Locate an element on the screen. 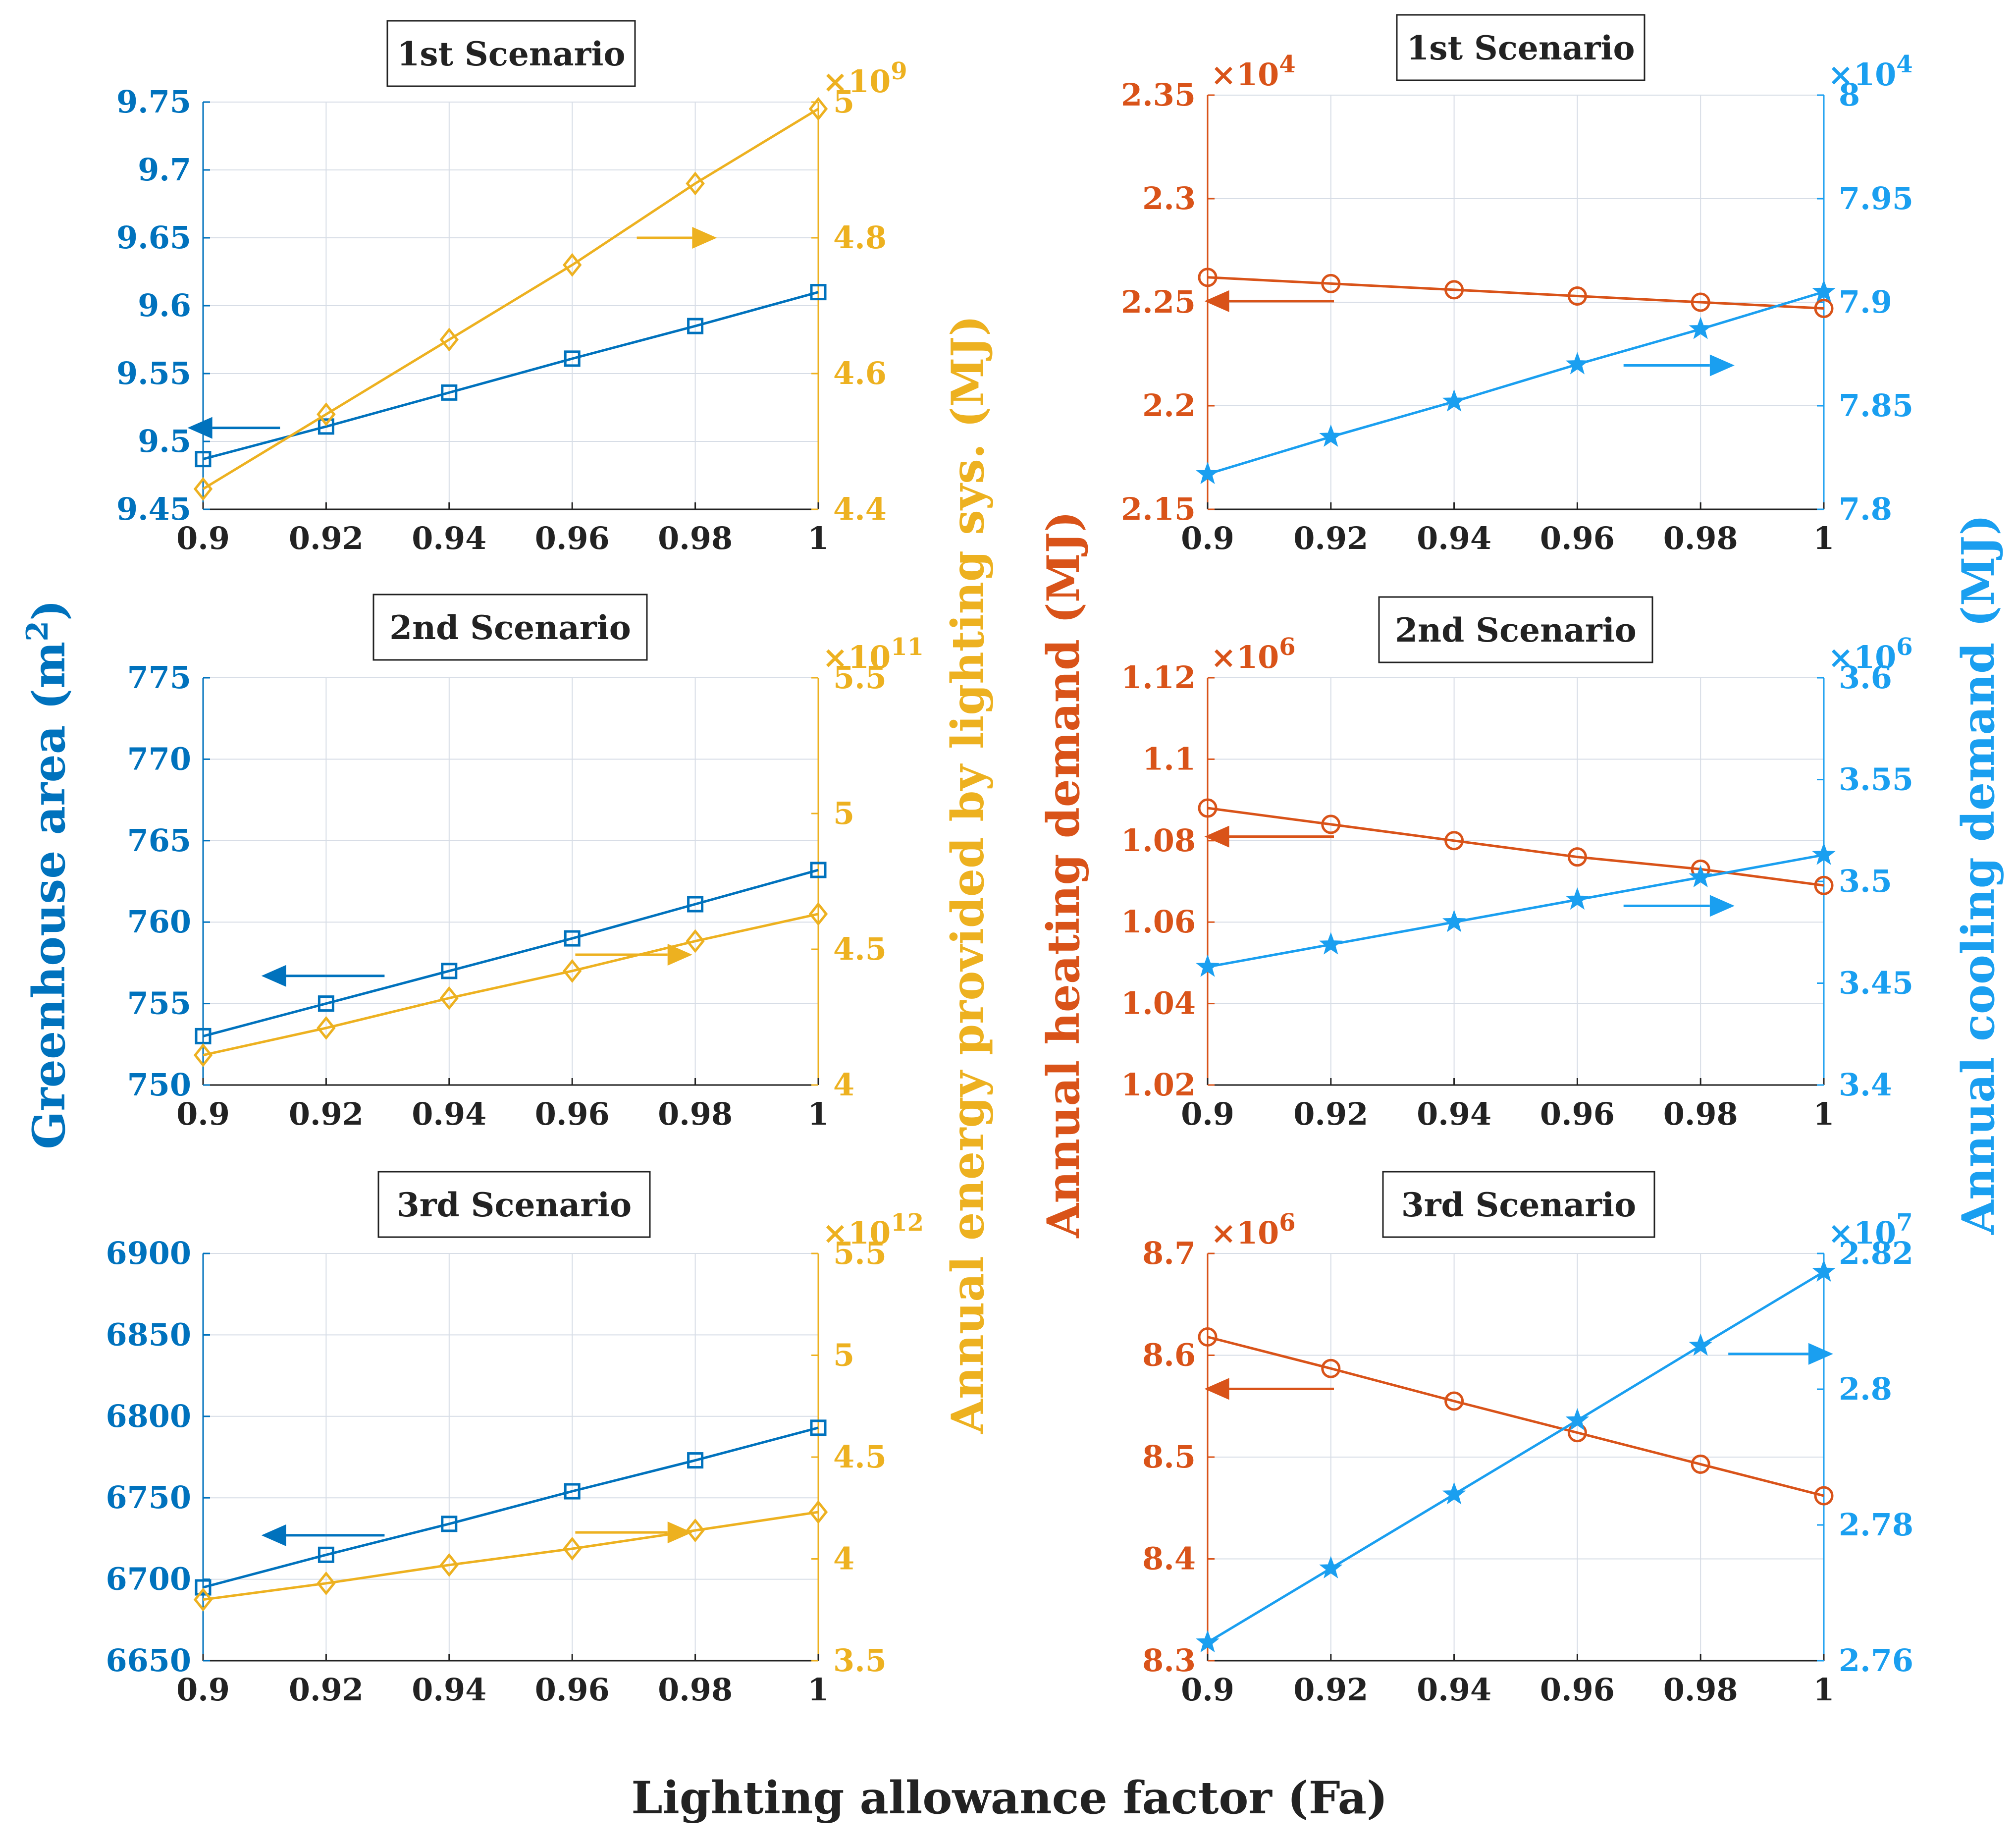  right-y-tick-label: 2.76 is located at coordinates (1876, 1660).